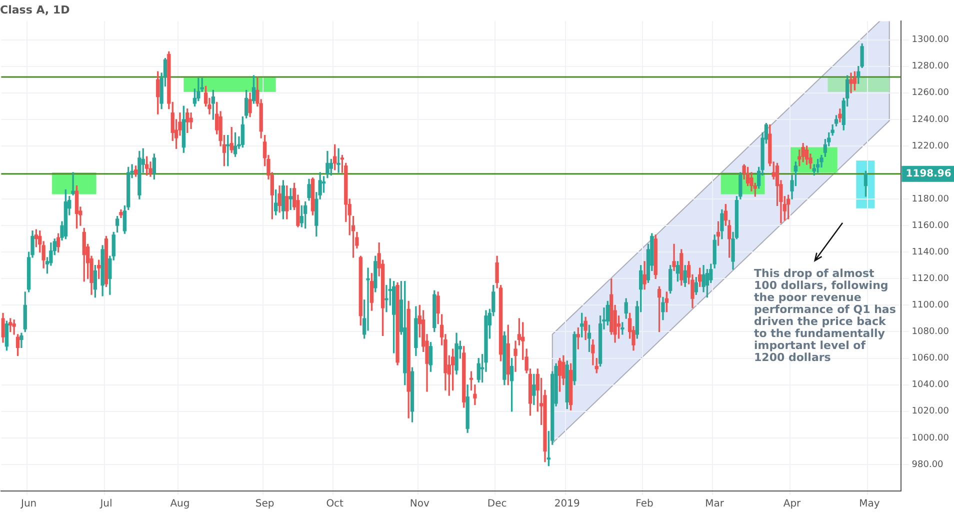 This screenshot has width=954, height=513. What do you see at coordinates (931, 411) in the screenshot?
I see `y-tick-label: 1020.00` at bounding box center [931, 411].